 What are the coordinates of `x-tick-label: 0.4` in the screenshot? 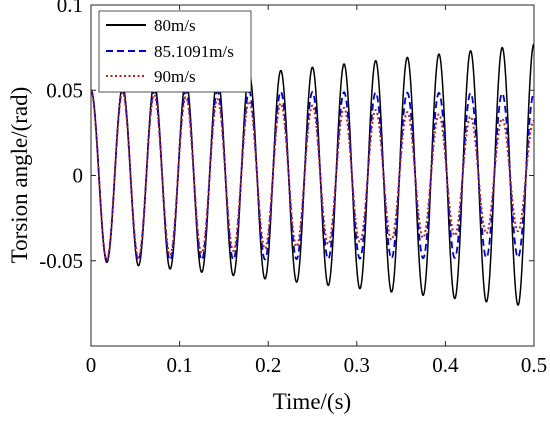 It's located at (445, 365).